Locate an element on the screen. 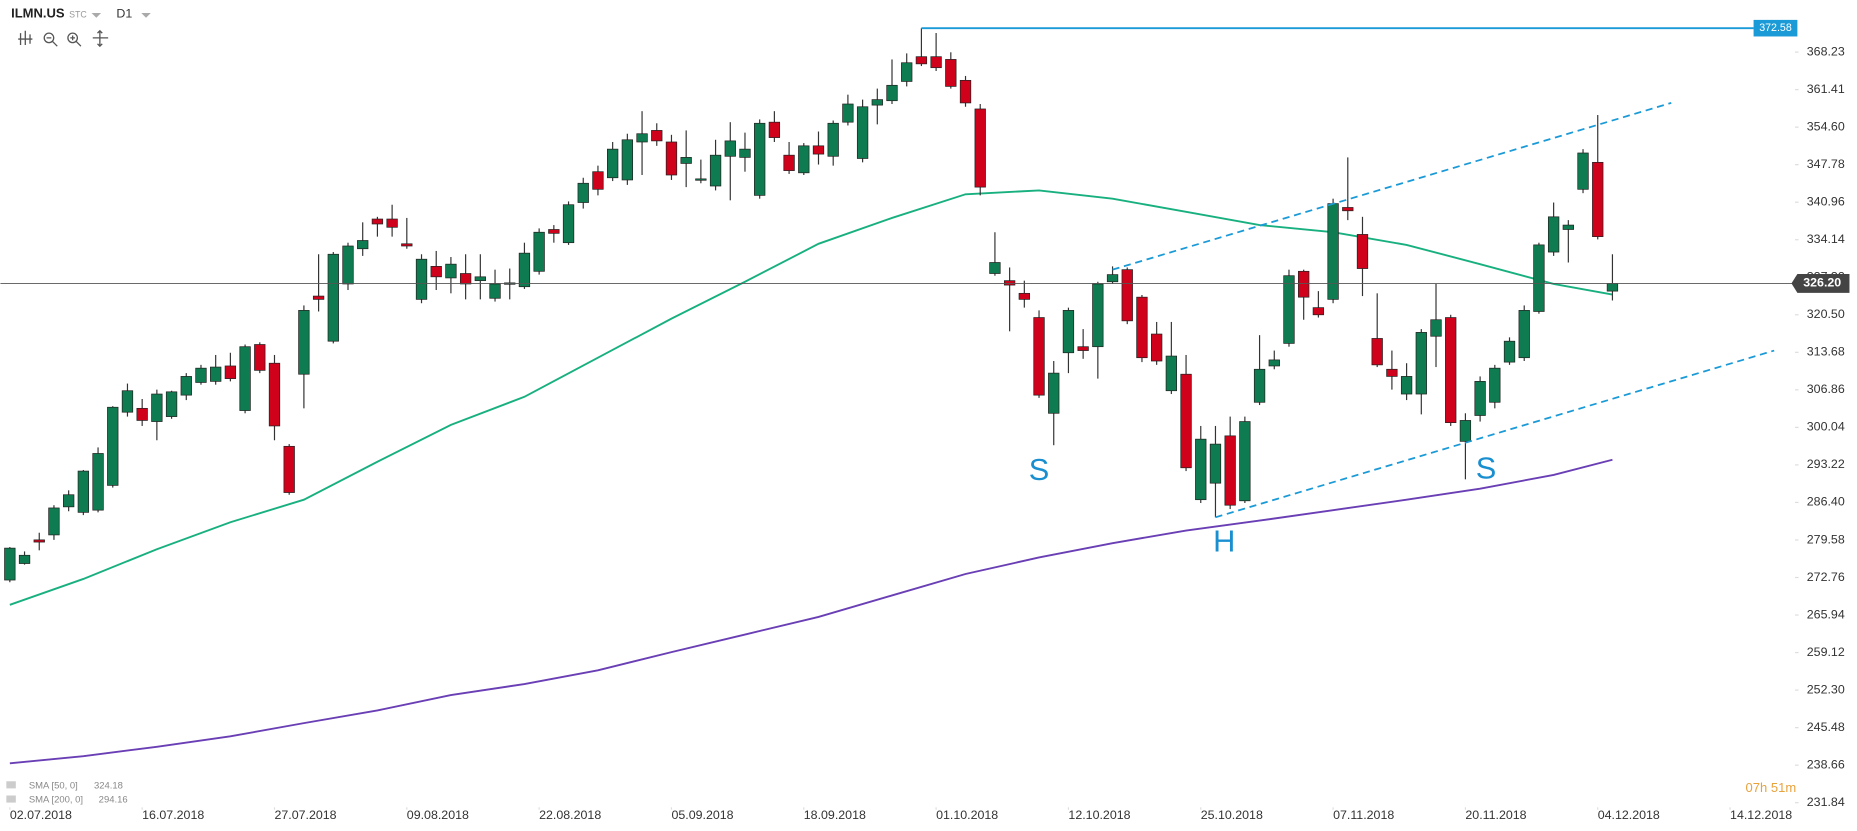 The width and height of the screenshot is (1857, 831). x-tick-label: 22.08.2018 is located at coordinates (570, 815).